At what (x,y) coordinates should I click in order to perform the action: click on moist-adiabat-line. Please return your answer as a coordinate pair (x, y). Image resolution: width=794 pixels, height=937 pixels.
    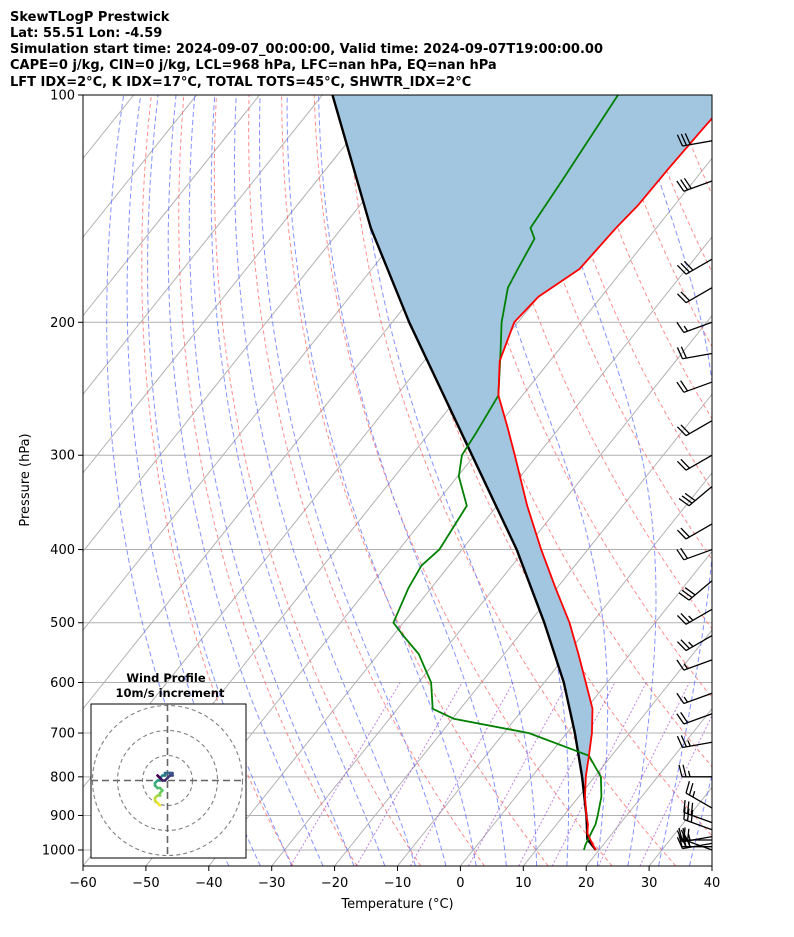
    Looking at the image, I should click on (700, 819).